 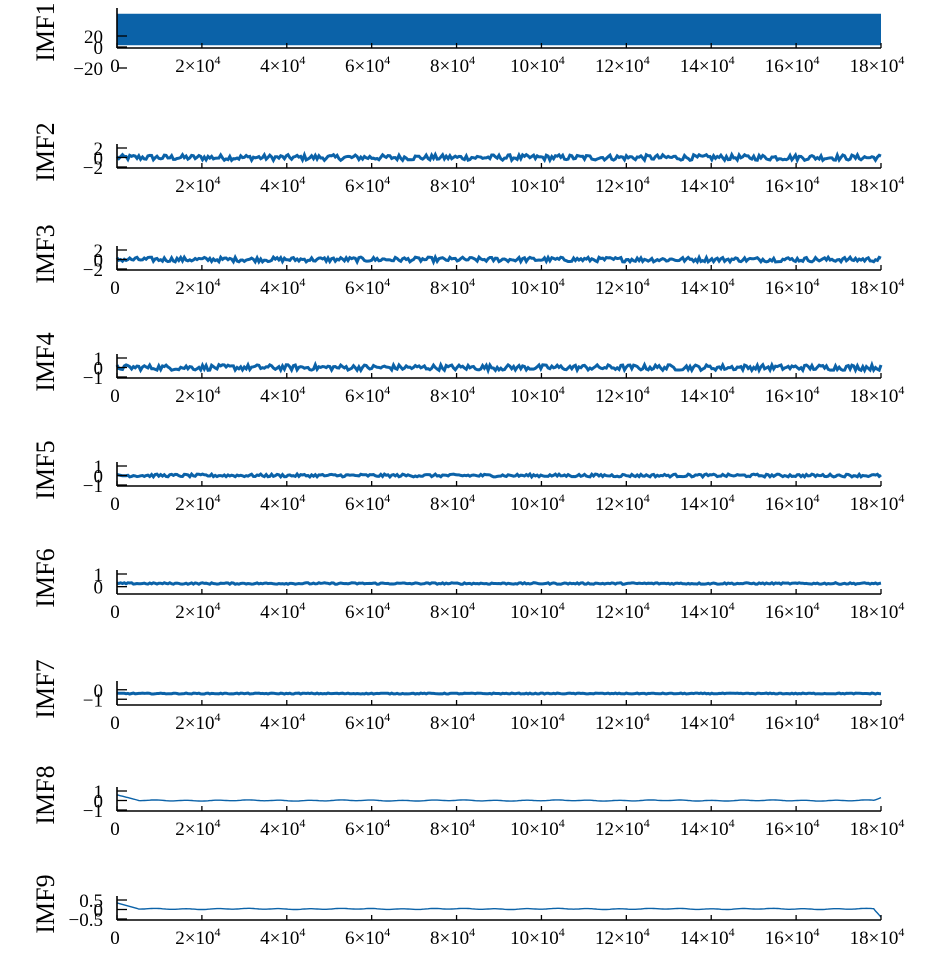 What do you see at coordinates (45, 688) in the screenshot?
I see `y-axis-label: IMF7` at bounding box center [45, 688].